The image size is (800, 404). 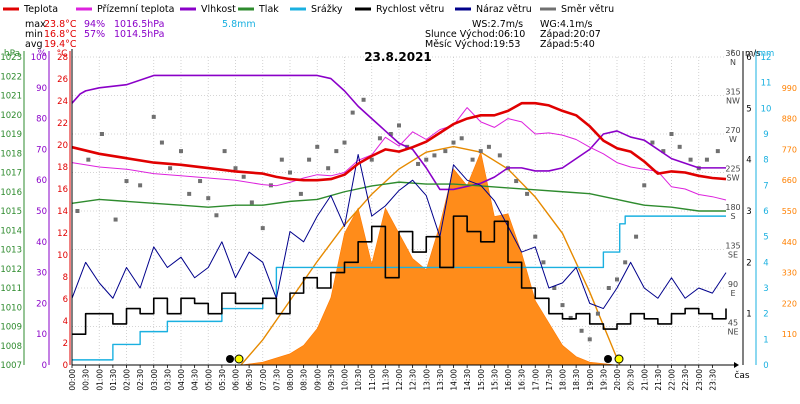 What do you see at coordinates (789, 149) in the screenshot?
I see `solar-tick-label: 770` at bounding box center [789, 149].